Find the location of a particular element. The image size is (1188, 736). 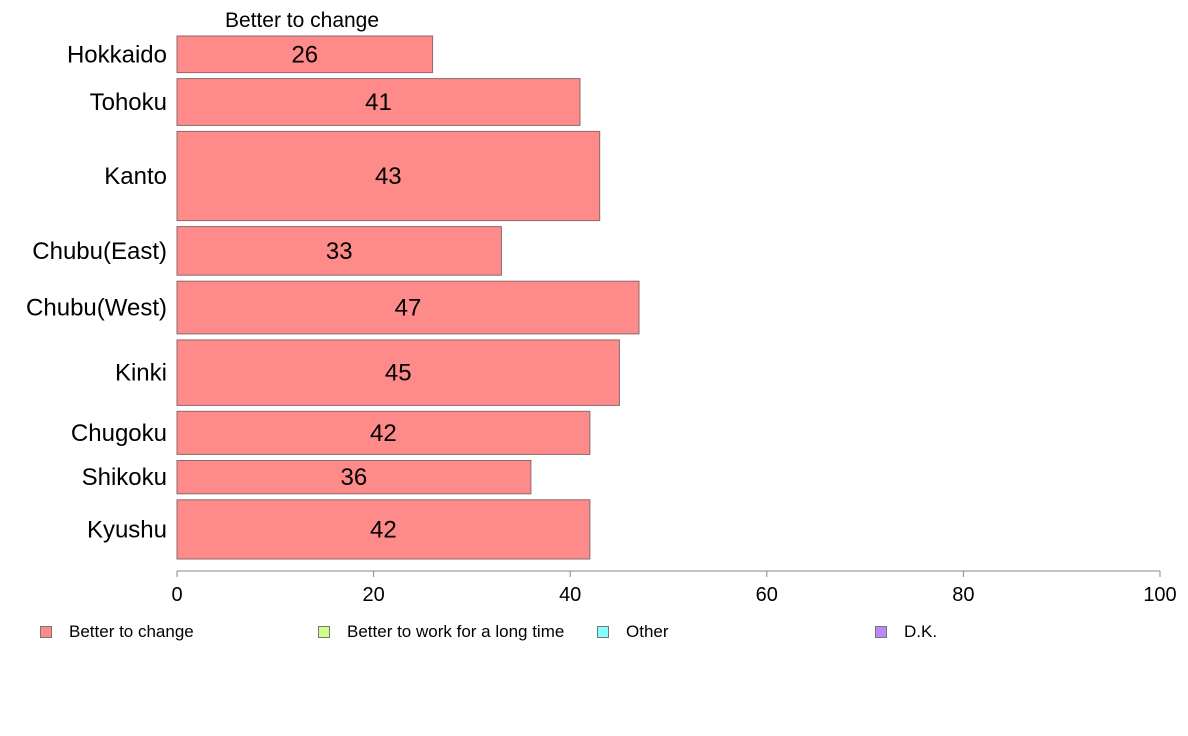

legend-label: Better to work for a long time is located at coordinates (456, 631).